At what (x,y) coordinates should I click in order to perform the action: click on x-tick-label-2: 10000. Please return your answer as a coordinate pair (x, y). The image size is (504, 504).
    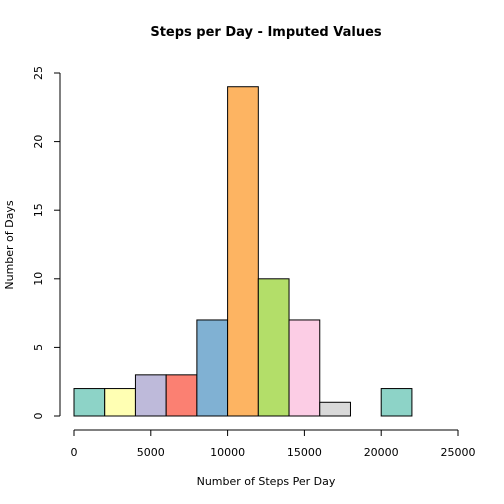
    Looking at the image, I should click on (227, 452).